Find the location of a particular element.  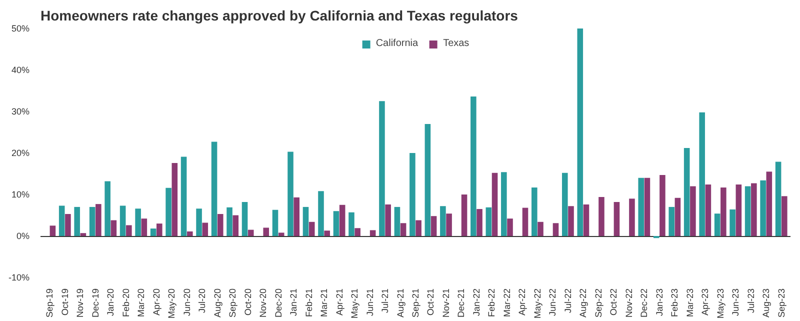

legend-label: California is located at coordinates (397, 43).